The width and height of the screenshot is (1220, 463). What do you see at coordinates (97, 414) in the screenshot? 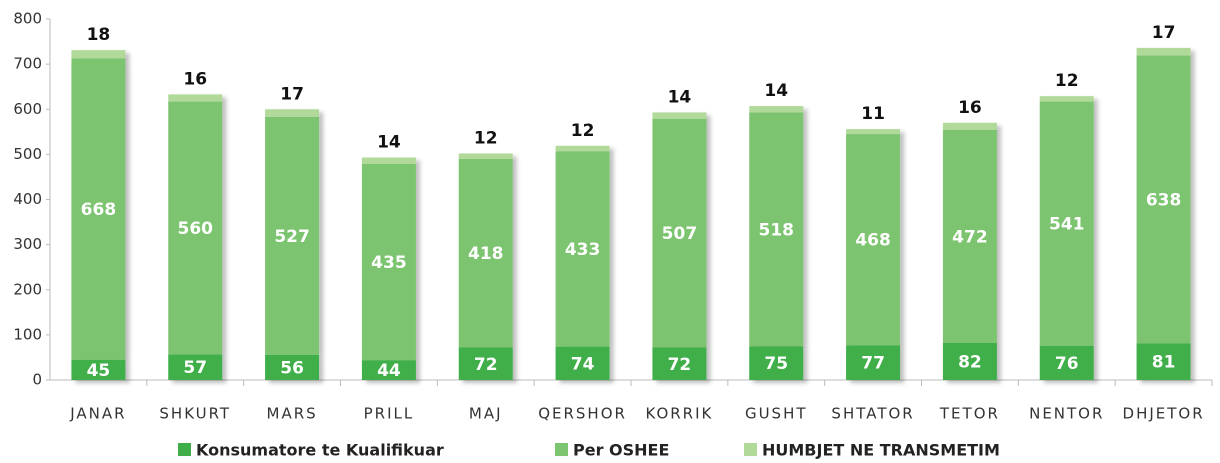
I see `x-tick-label: JANAR` at bounding box center [97, 414].